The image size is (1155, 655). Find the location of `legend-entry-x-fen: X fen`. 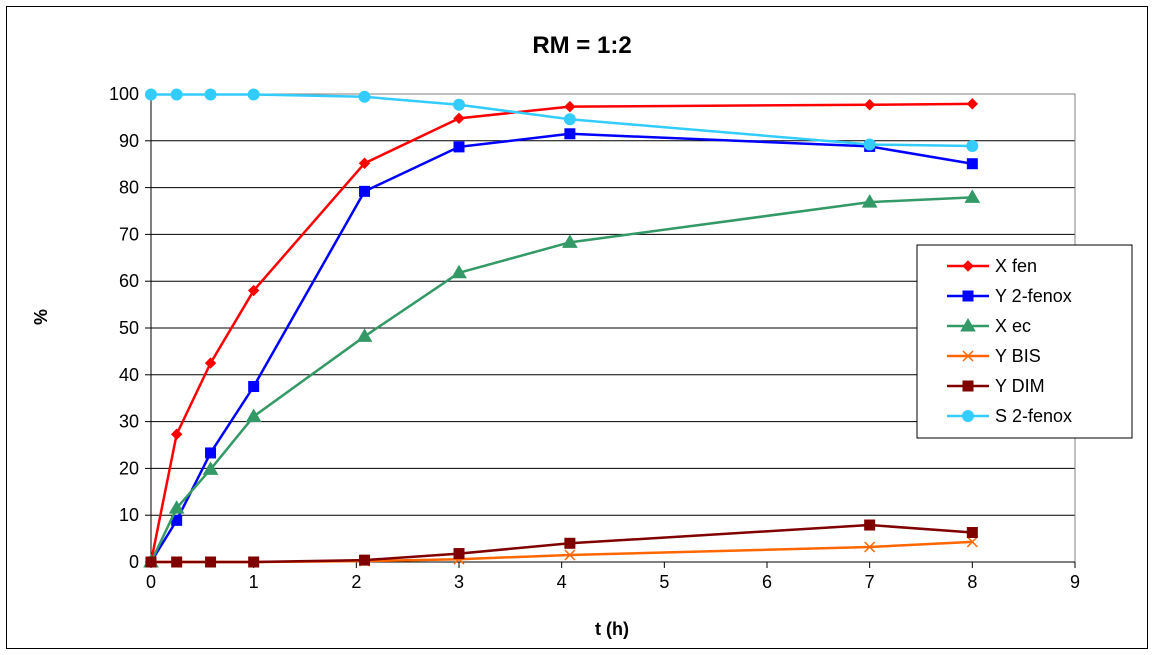

legend-entry-x-fen: X fen is located at coordinates (992, 266).